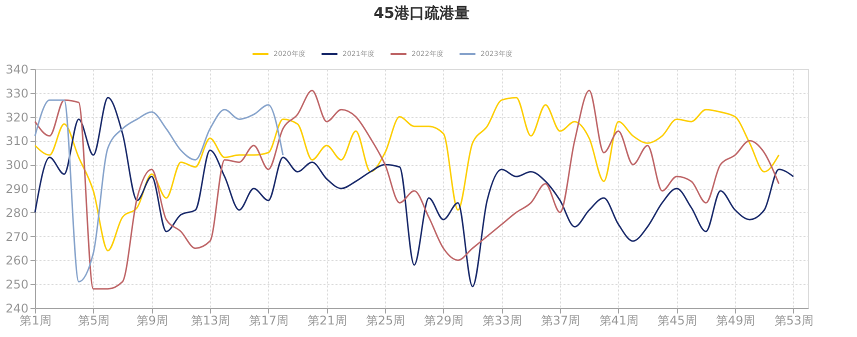 This screenshot has width=857, height=337. What do you see at coordinates (17, 309) in the screenshot?
I see `y-tick-label: 240` at bounding box center [17, 309].